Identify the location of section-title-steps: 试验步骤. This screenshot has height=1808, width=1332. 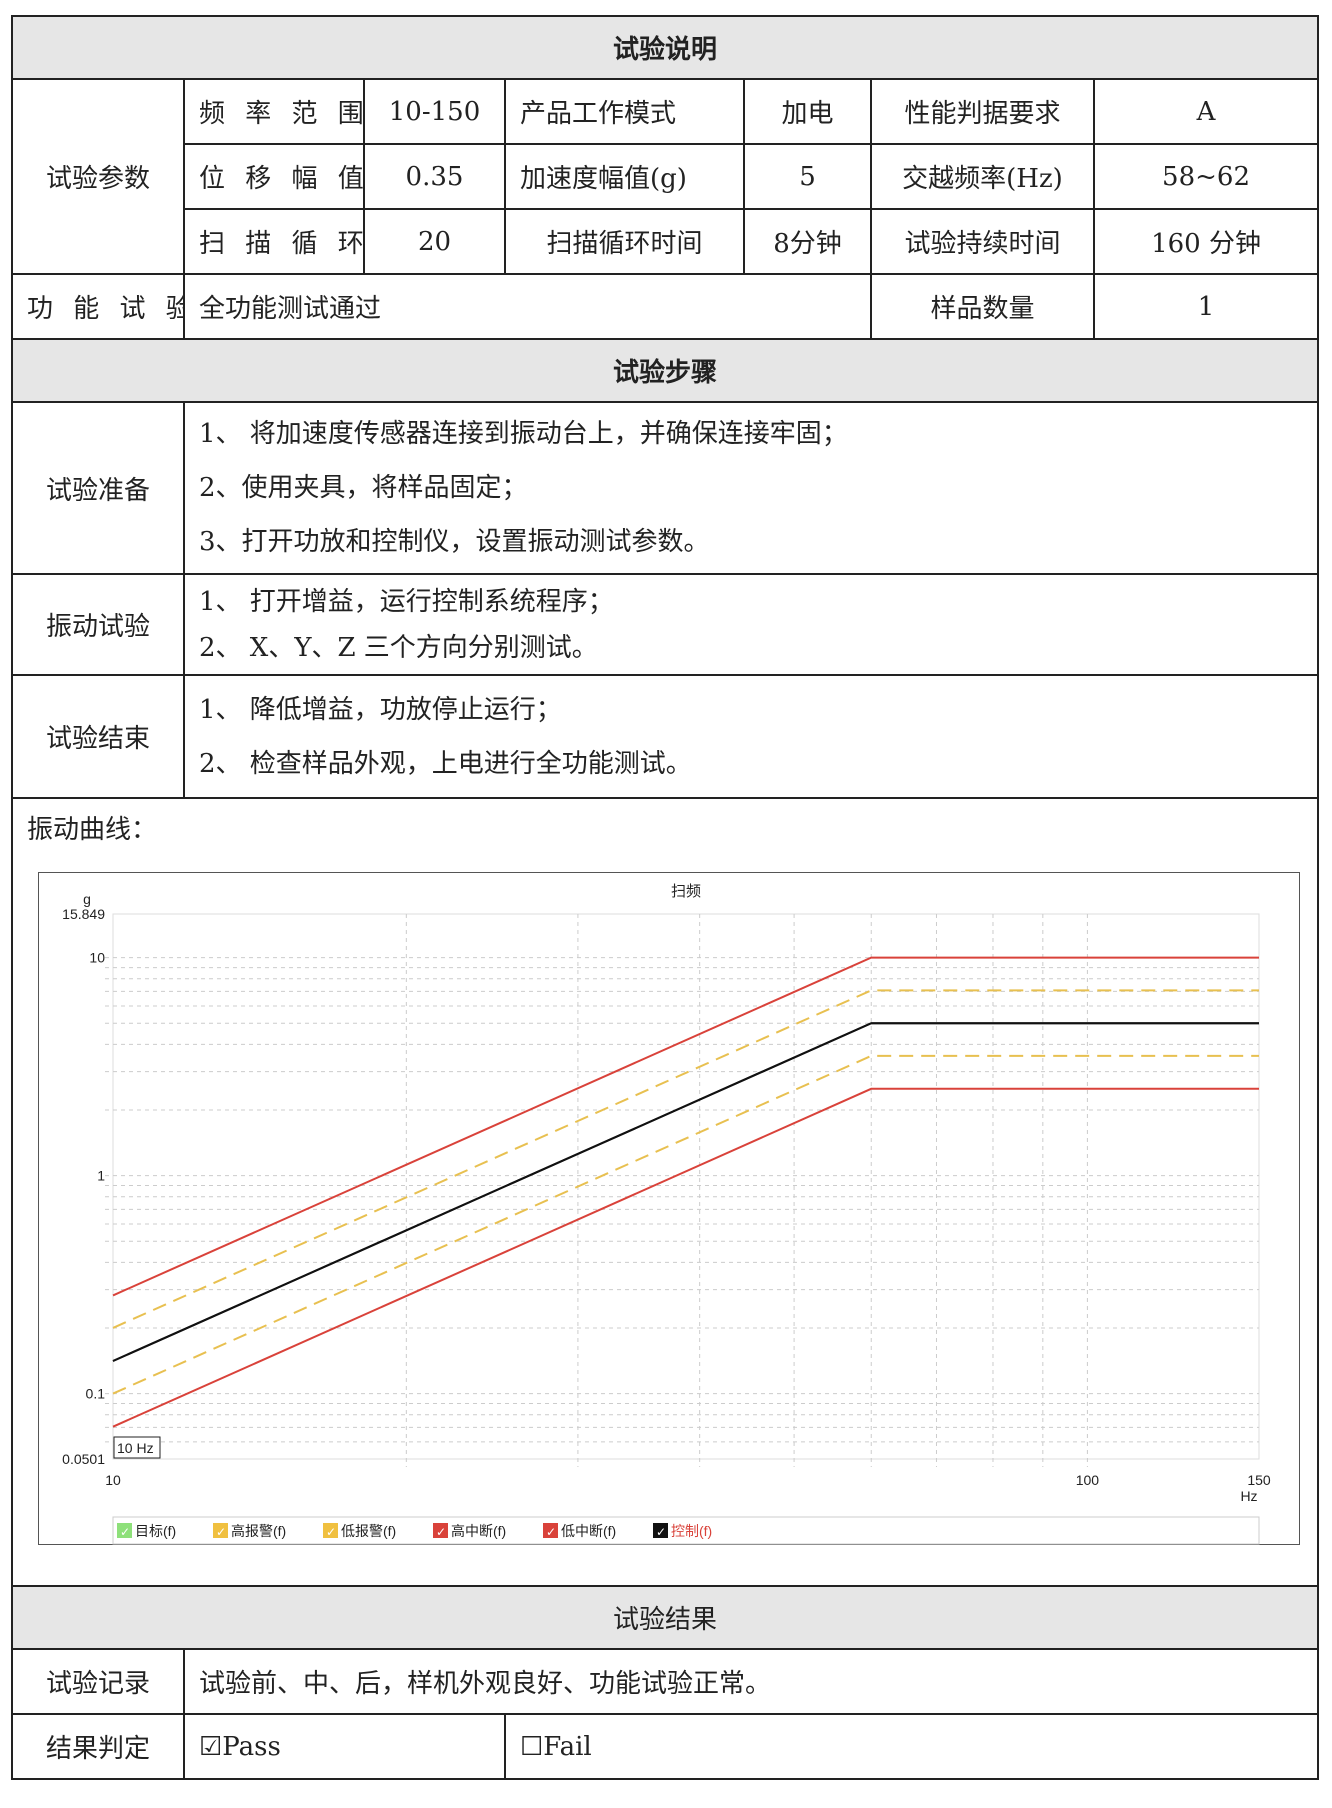
(665, 370).